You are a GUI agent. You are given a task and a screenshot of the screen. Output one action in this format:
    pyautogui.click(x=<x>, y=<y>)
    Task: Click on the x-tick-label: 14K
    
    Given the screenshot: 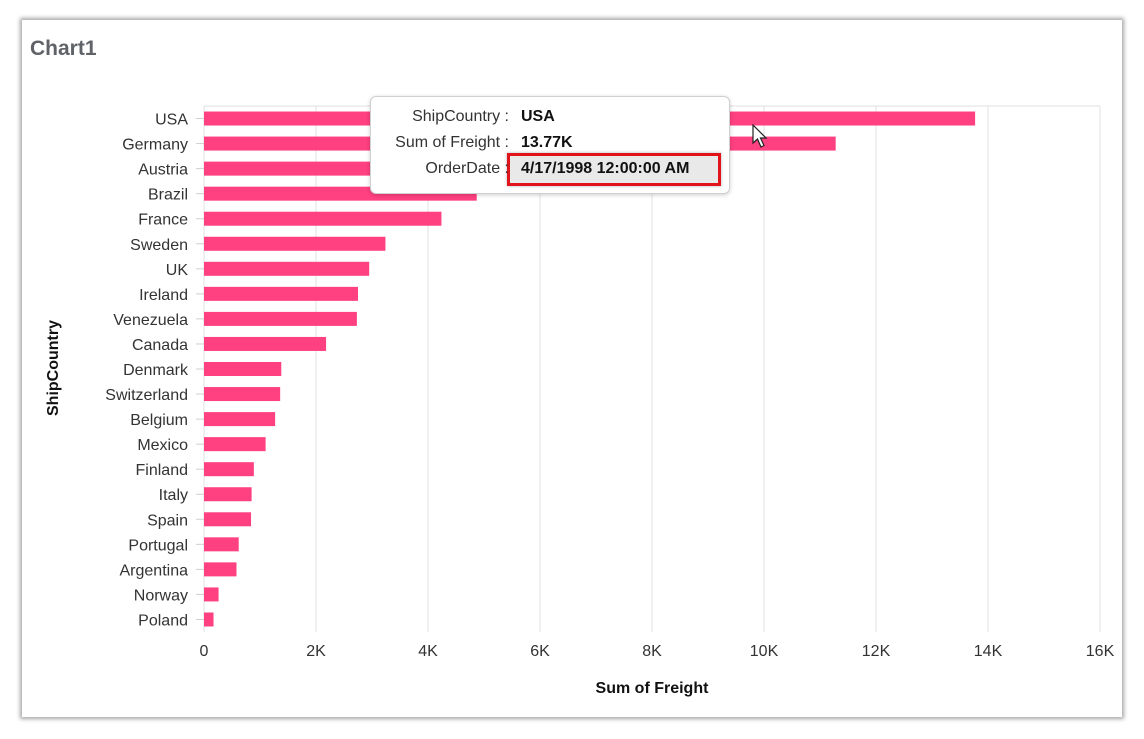 What is the action you would take?
    pyautogui.click(x=988, y=651)
    